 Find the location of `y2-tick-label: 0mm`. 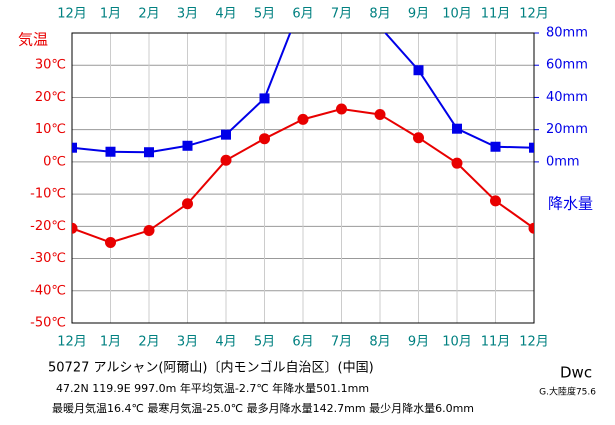

y2-tick-label: 0mm is located at coordinates (563, 161).